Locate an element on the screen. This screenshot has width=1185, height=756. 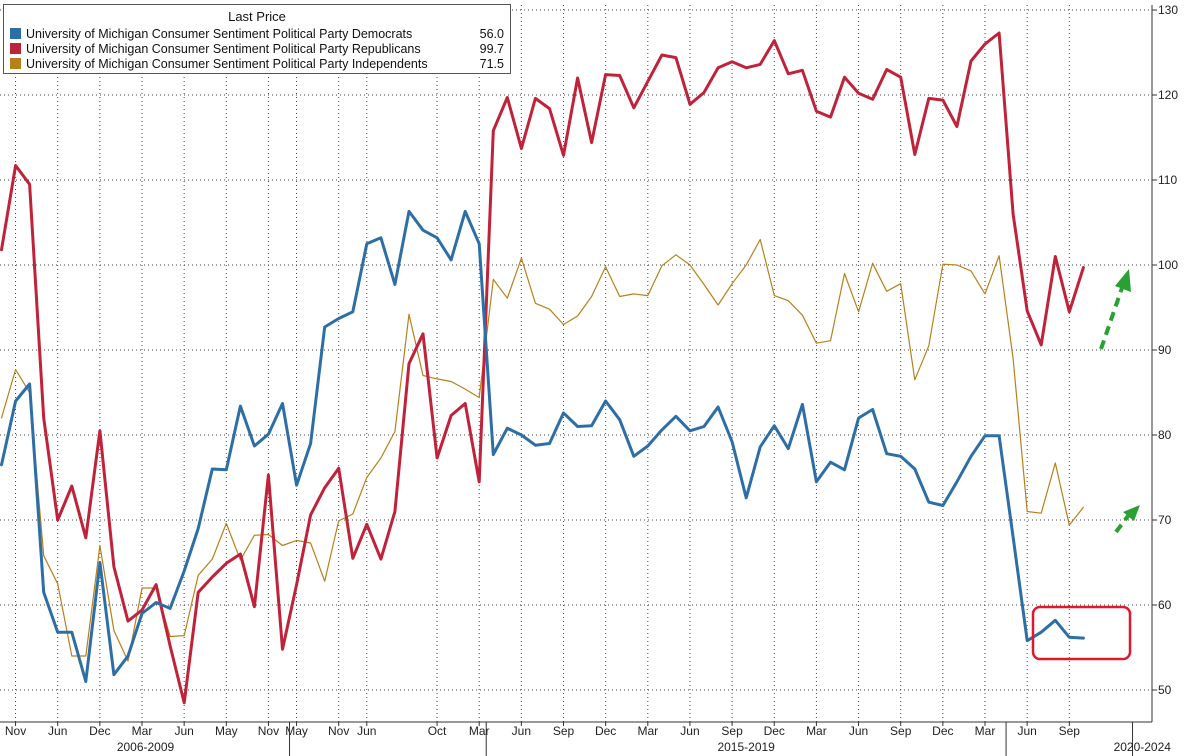
legend-value: 71.5 is located at coordinates (491, 63).